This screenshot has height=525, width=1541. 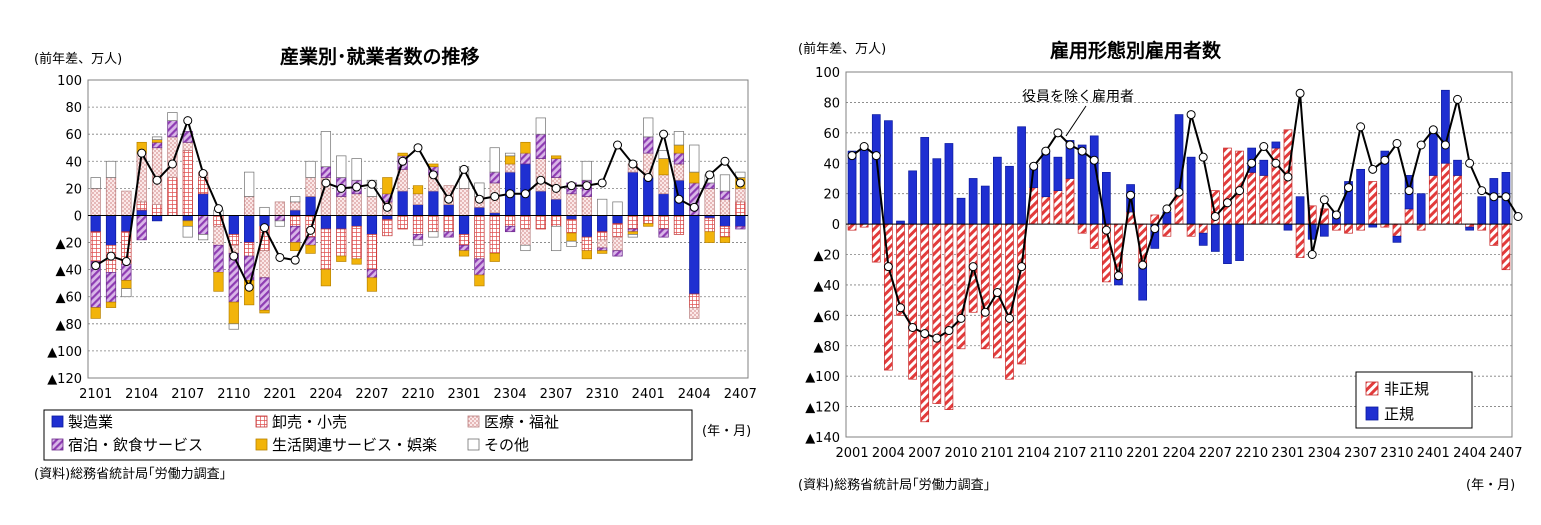 What do you see at coordinates (864, 186) in the screenshot?
I see `bar-series-1-2002` at bounding box center [864, 186].